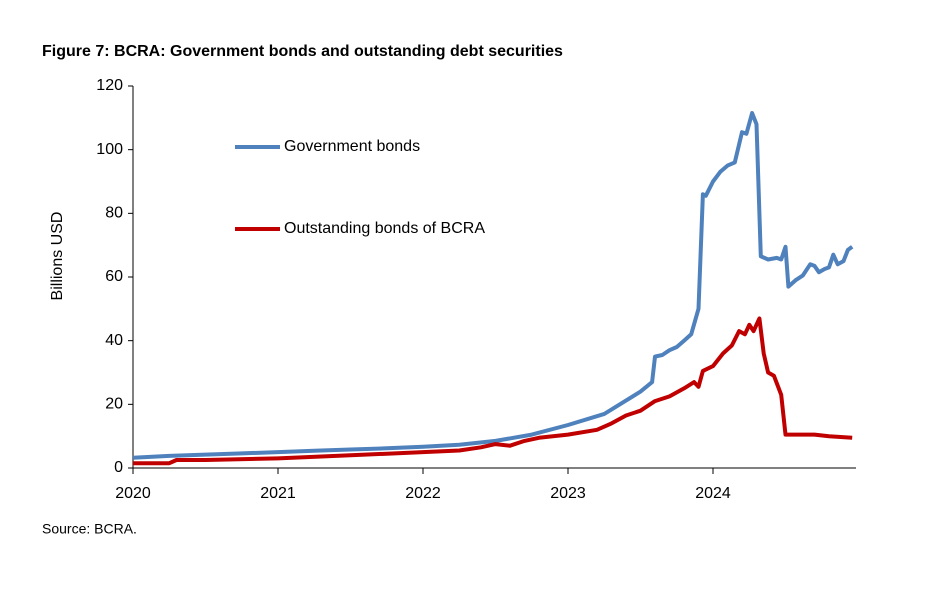 The height and width of the screenshot is (598, 946). Describe the element at coordinates (133, 493) in the screenshot. I see `x-tick-label: 2020` at that location.